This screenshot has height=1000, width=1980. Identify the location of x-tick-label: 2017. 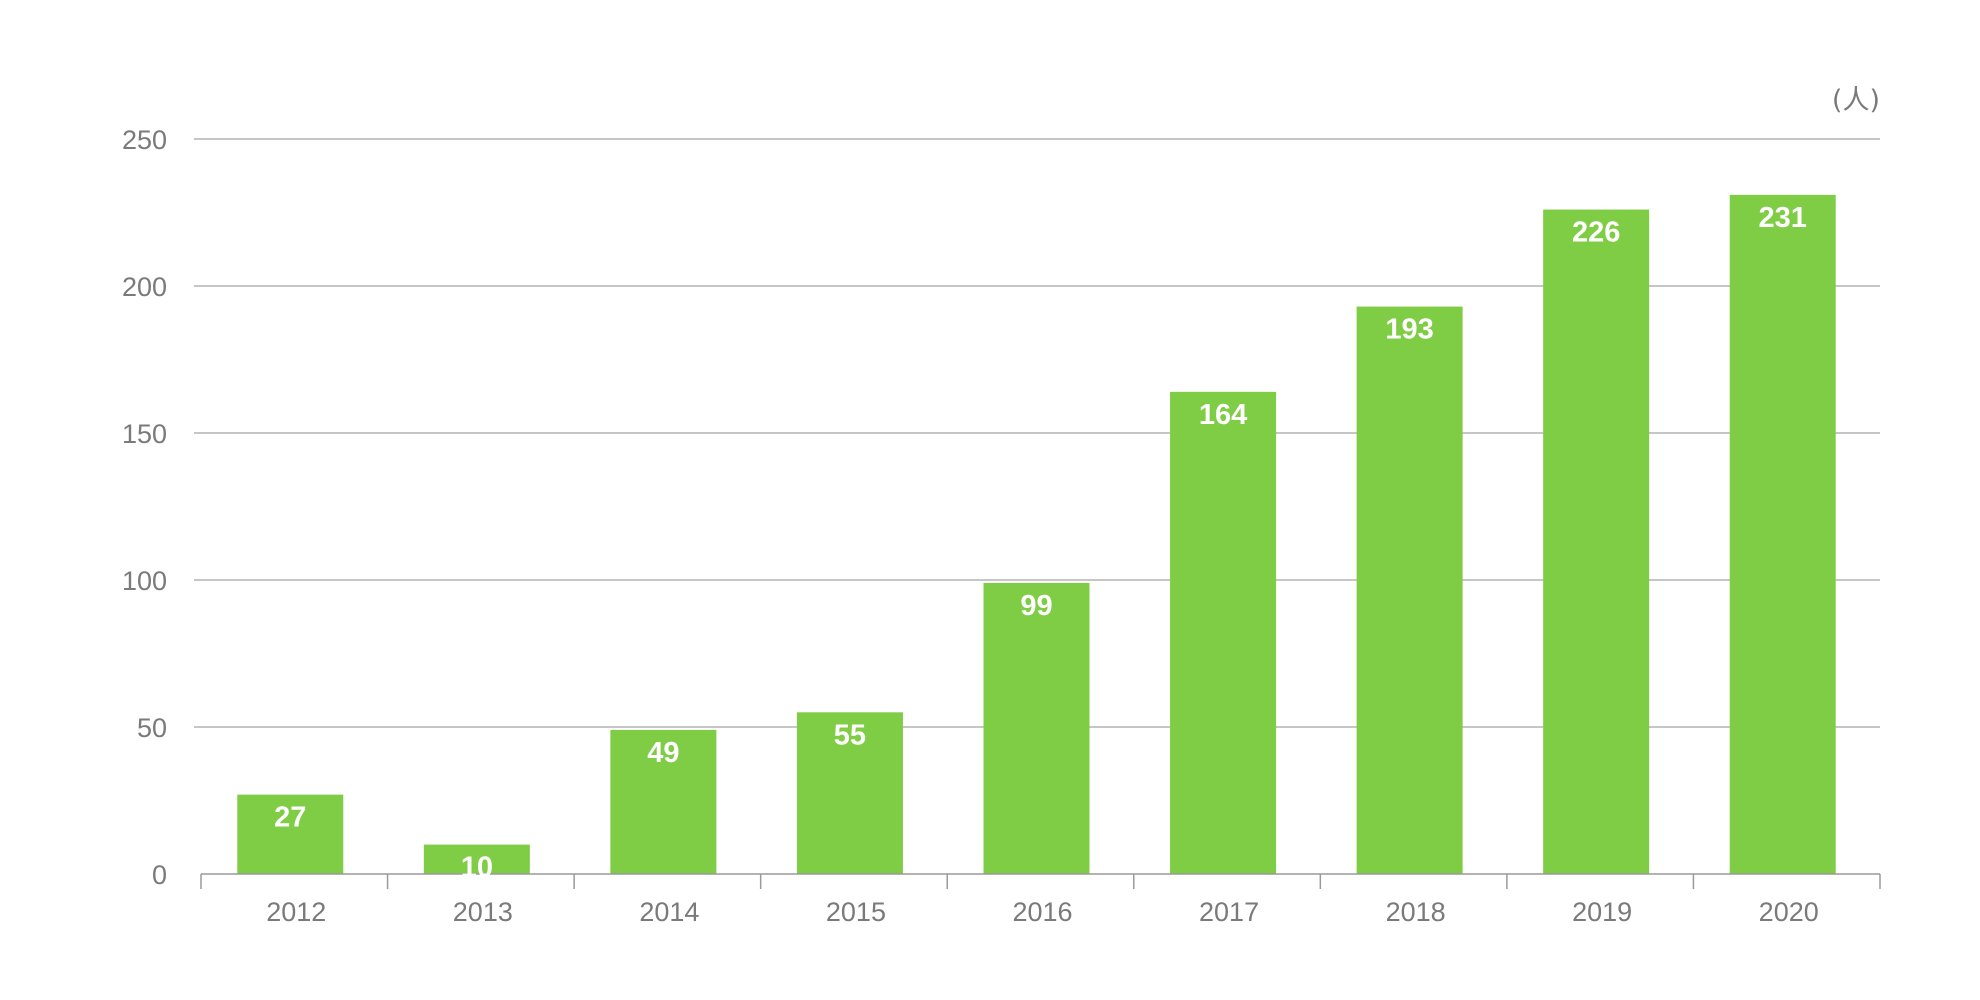
(1229, 912).